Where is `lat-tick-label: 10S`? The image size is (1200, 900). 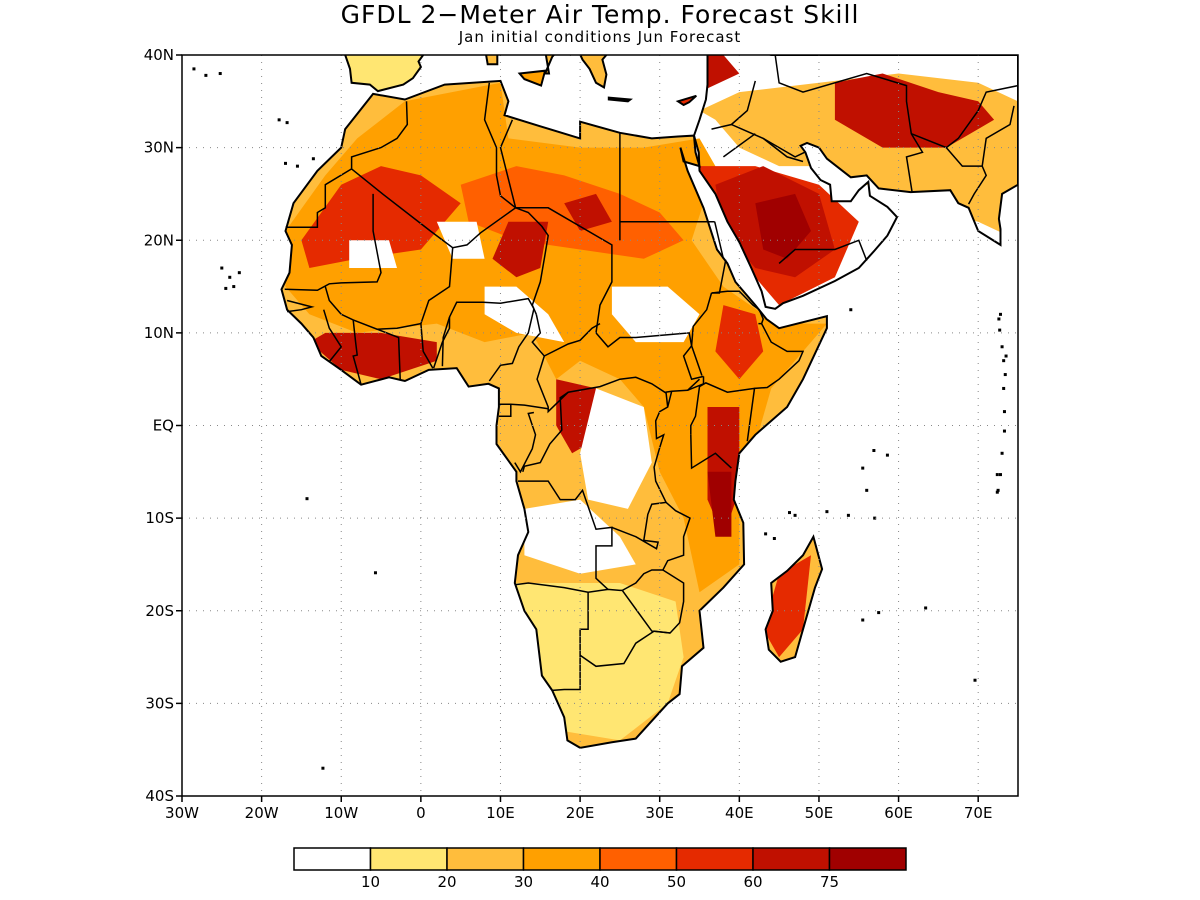 lat-tick-label: 10S is located at coordinates (159, 518).